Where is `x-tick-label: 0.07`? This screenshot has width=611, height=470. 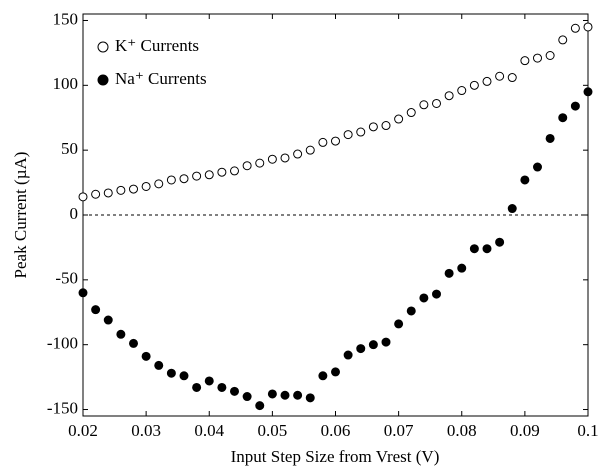
x-tick-label: 0.07 is located at coordinates (399, 430).